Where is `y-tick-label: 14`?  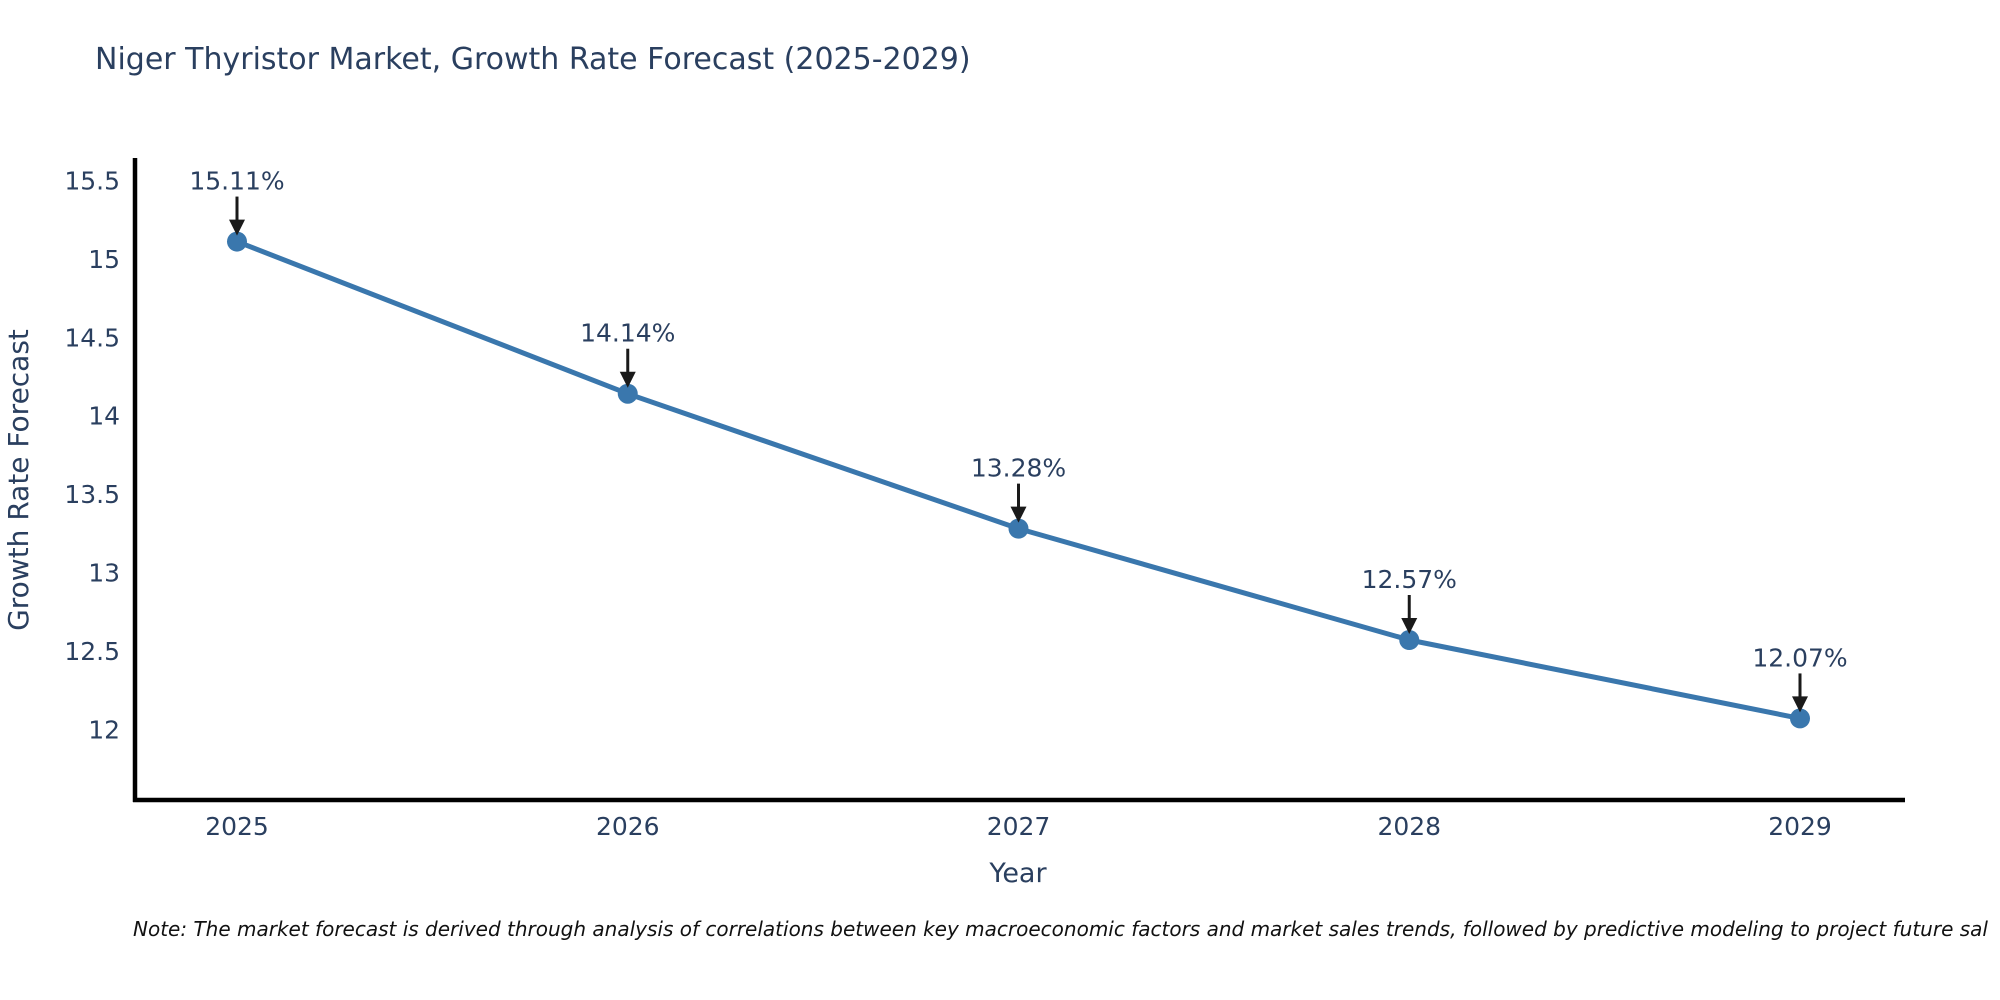
y-tick-label: 14 is located at coordinates (104, 416).